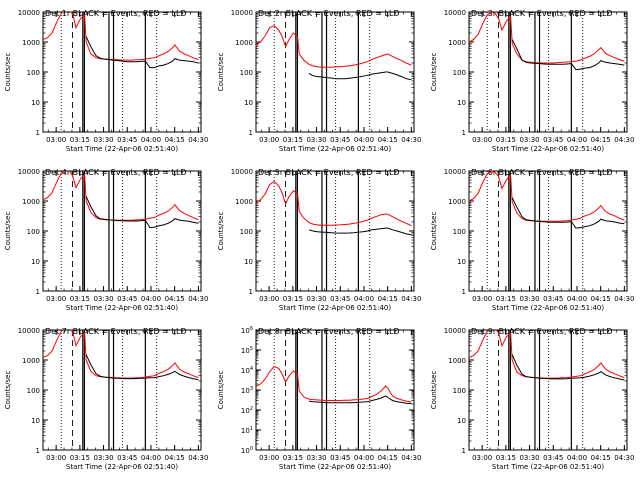  I want to click on chart-title: Det 6r BLACK = Events, RED = LLD, so click(542, 172).